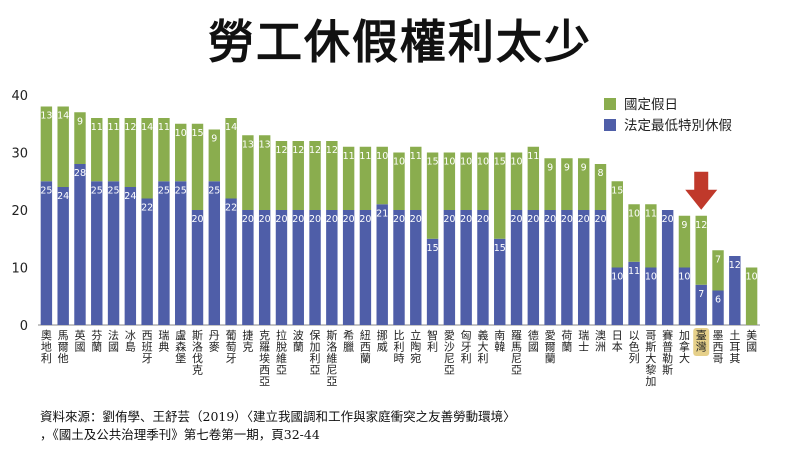 This screenshot has width=800, height=450. Describe the element at coordinates (46, 347) in the screenshot. I see `x-tick-label: 奧地利` at that location.